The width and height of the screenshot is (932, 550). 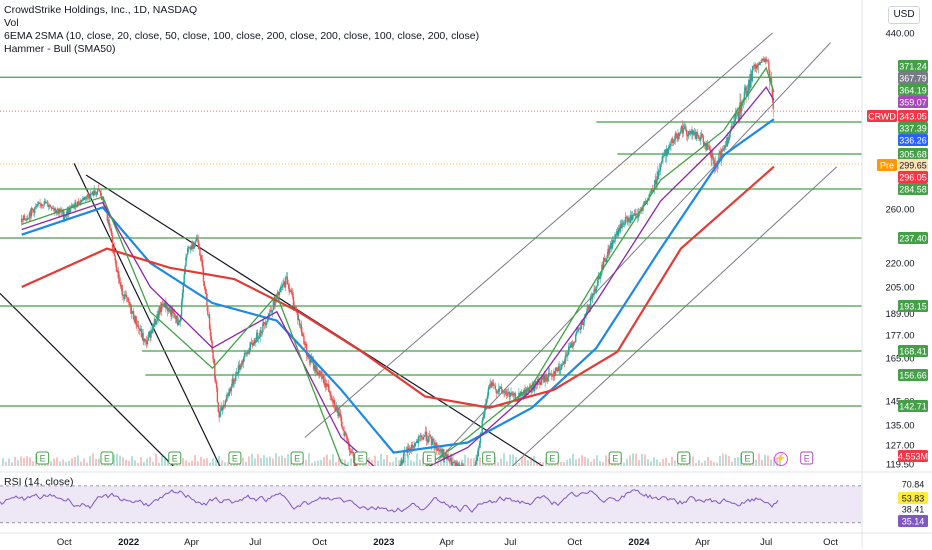 What do you see at coordinates (807, 458) in the screenshot?
I see `earnings-marker-upcoming: E` at bounding box center [807, 458].